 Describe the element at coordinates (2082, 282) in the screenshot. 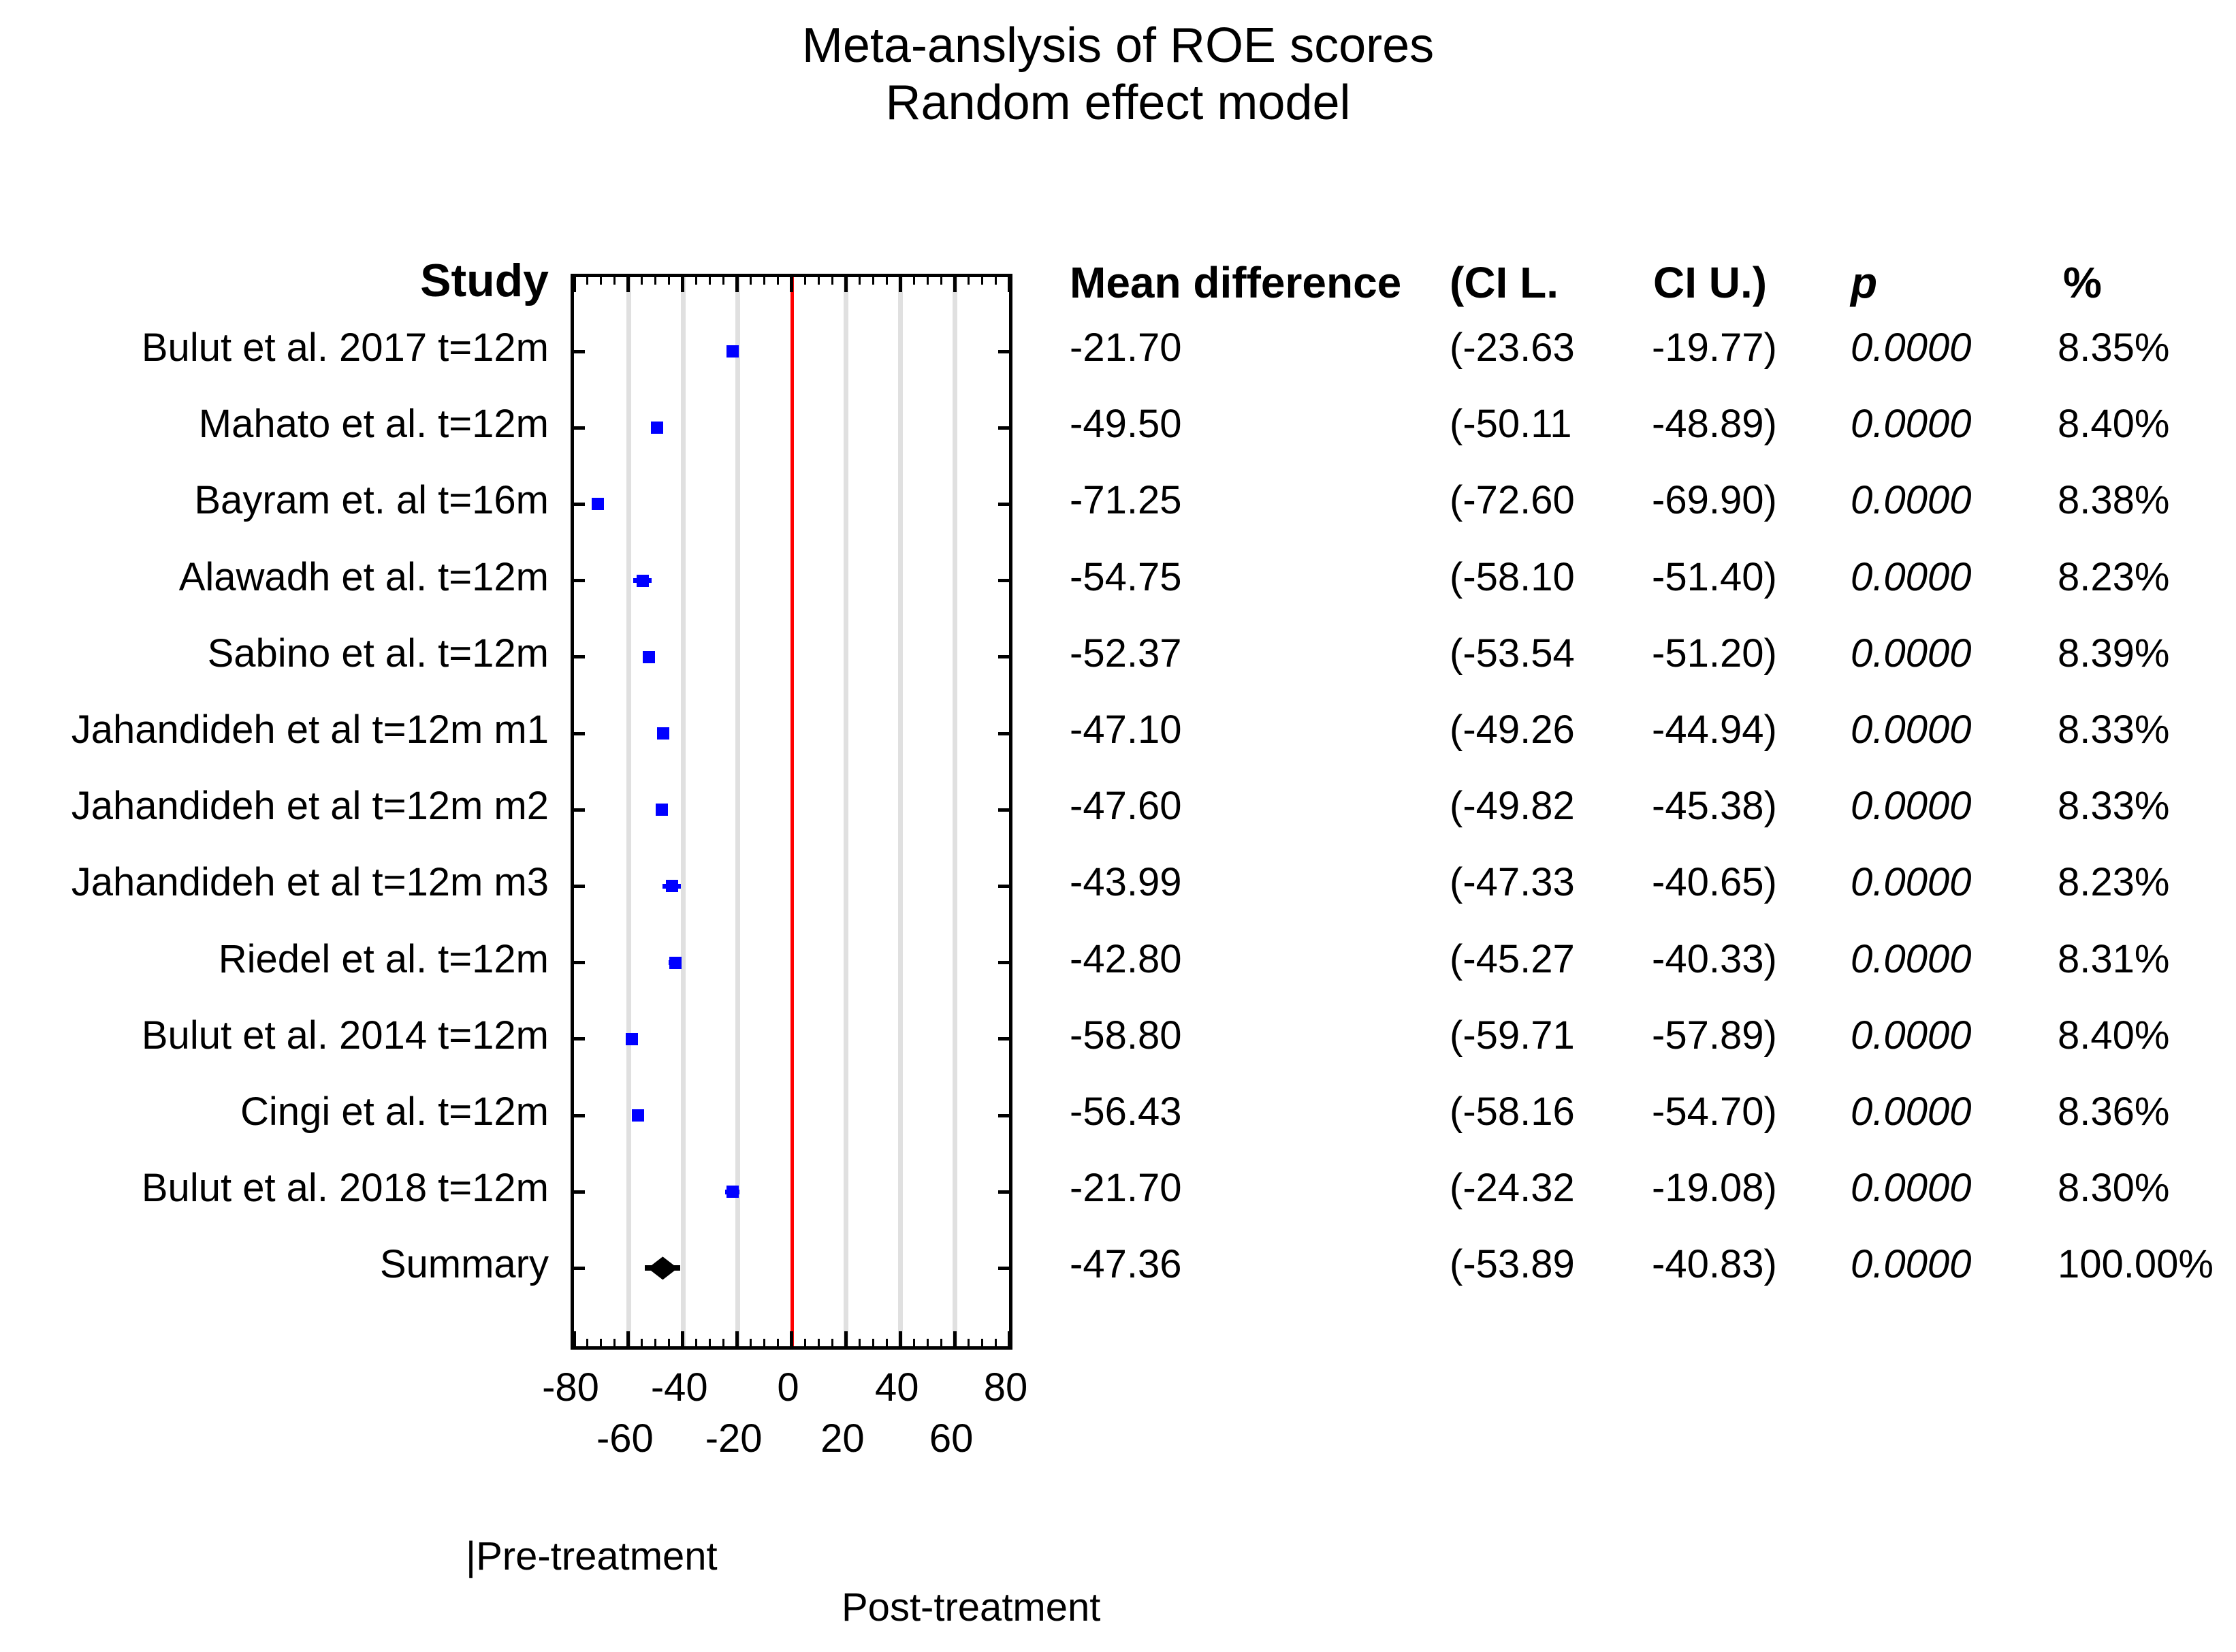

I see `column-header-weight-percent: %` at that location.